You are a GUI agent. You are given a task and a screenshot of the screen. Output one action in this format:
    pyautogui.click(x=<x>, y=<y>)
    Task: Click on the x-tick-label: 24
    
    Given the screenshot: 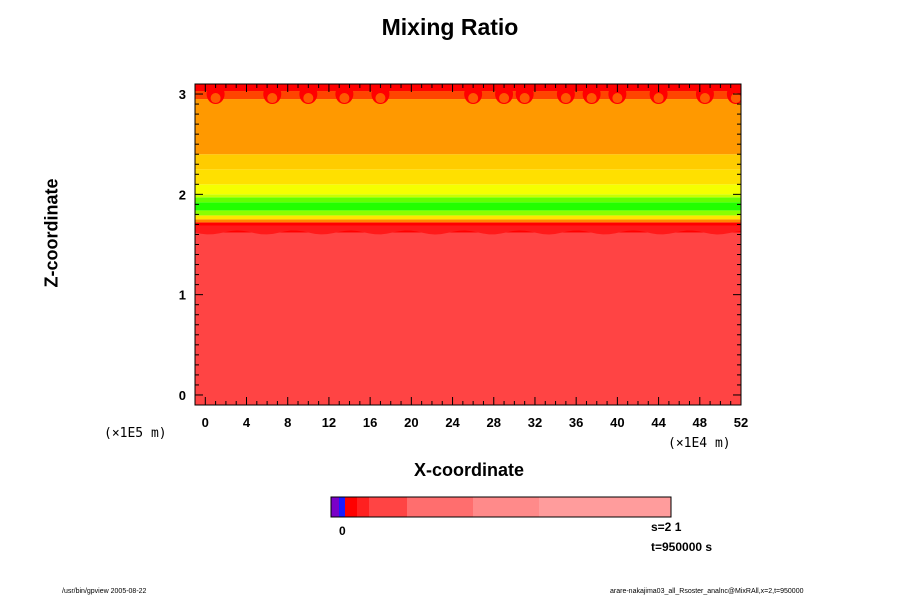 What is the action you would take?
    pyautogui.click(x=452, y=422)
    